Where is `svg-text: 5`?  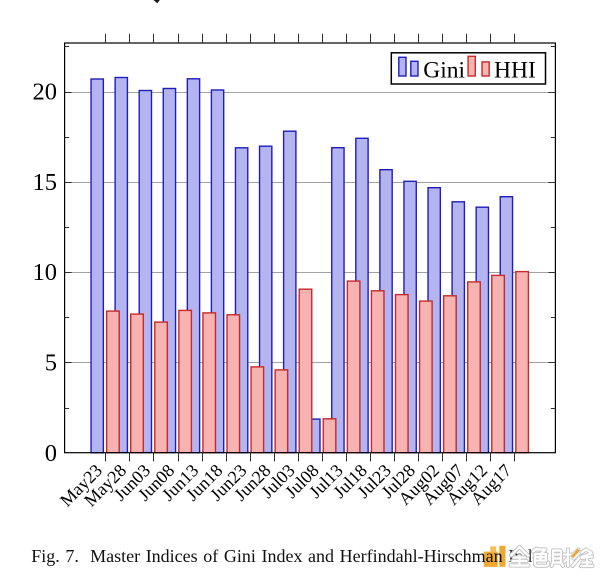 svg-text: 5 is located at coordinates (51, 363).